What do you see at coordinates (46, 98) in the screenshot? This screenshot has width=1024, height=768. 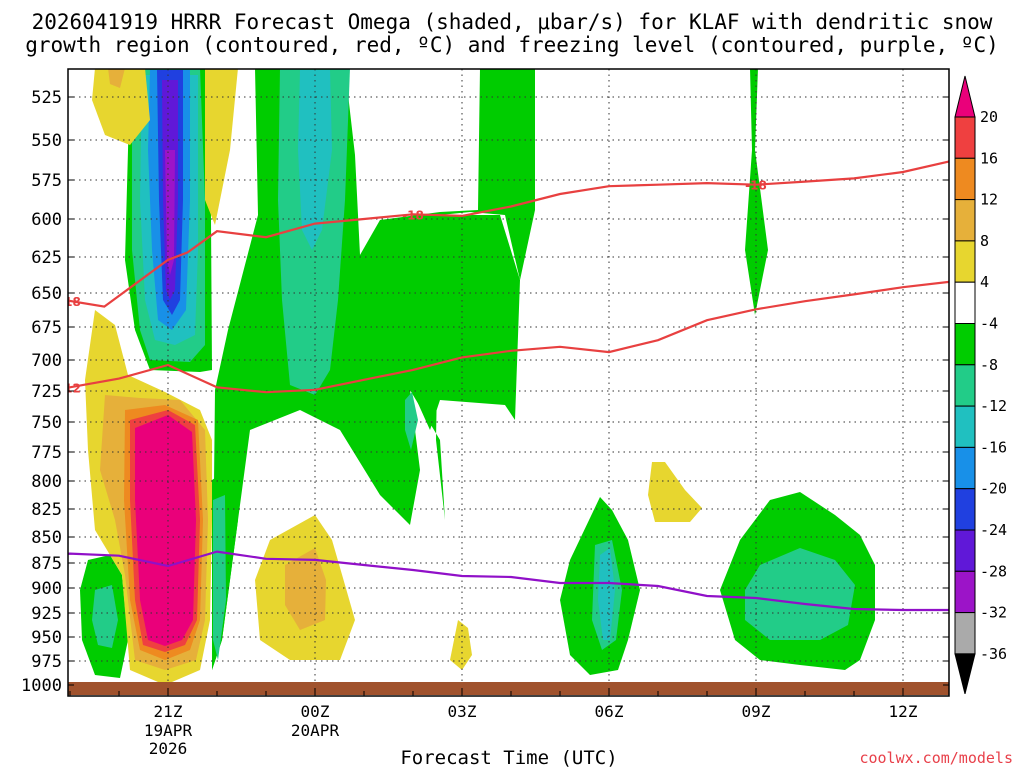 I see `y-tick-label-525: 525` at bounding box center [46, 98].